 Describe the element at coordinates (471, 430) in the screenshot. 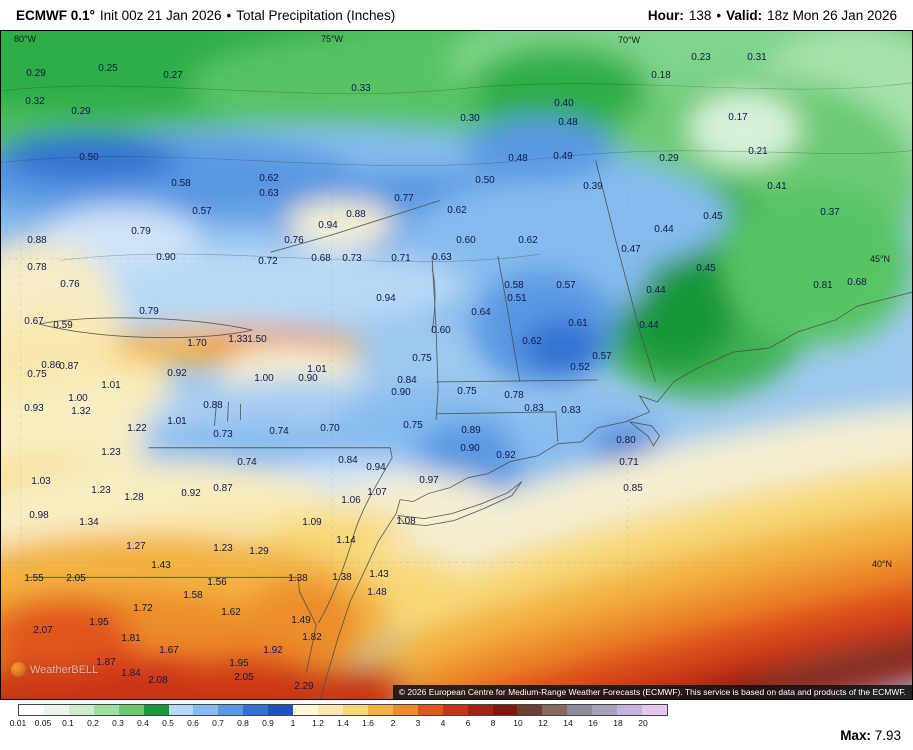

I see `precip-value-label: 0.89` at that location.